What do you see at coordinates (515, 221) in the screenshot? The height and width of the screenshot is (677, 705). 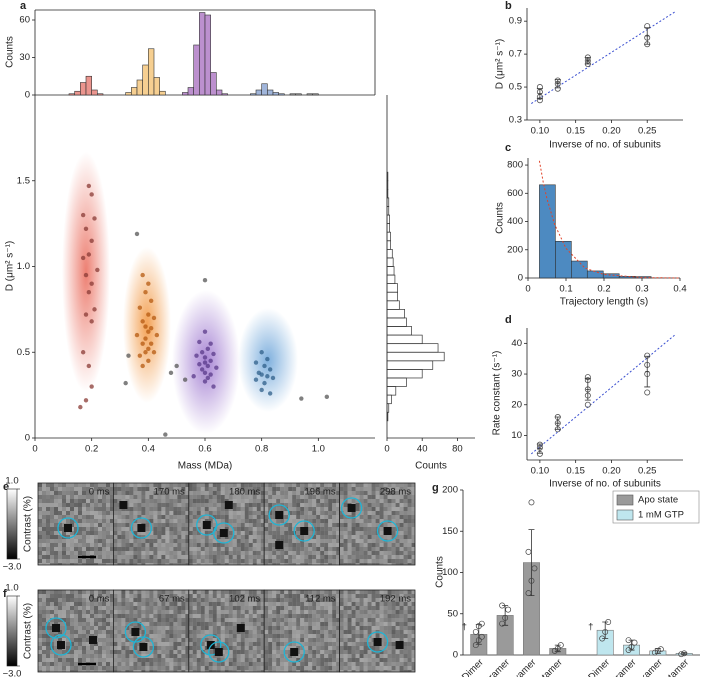 I see `y-tick-label: 400` at bounding box center [515, 221].